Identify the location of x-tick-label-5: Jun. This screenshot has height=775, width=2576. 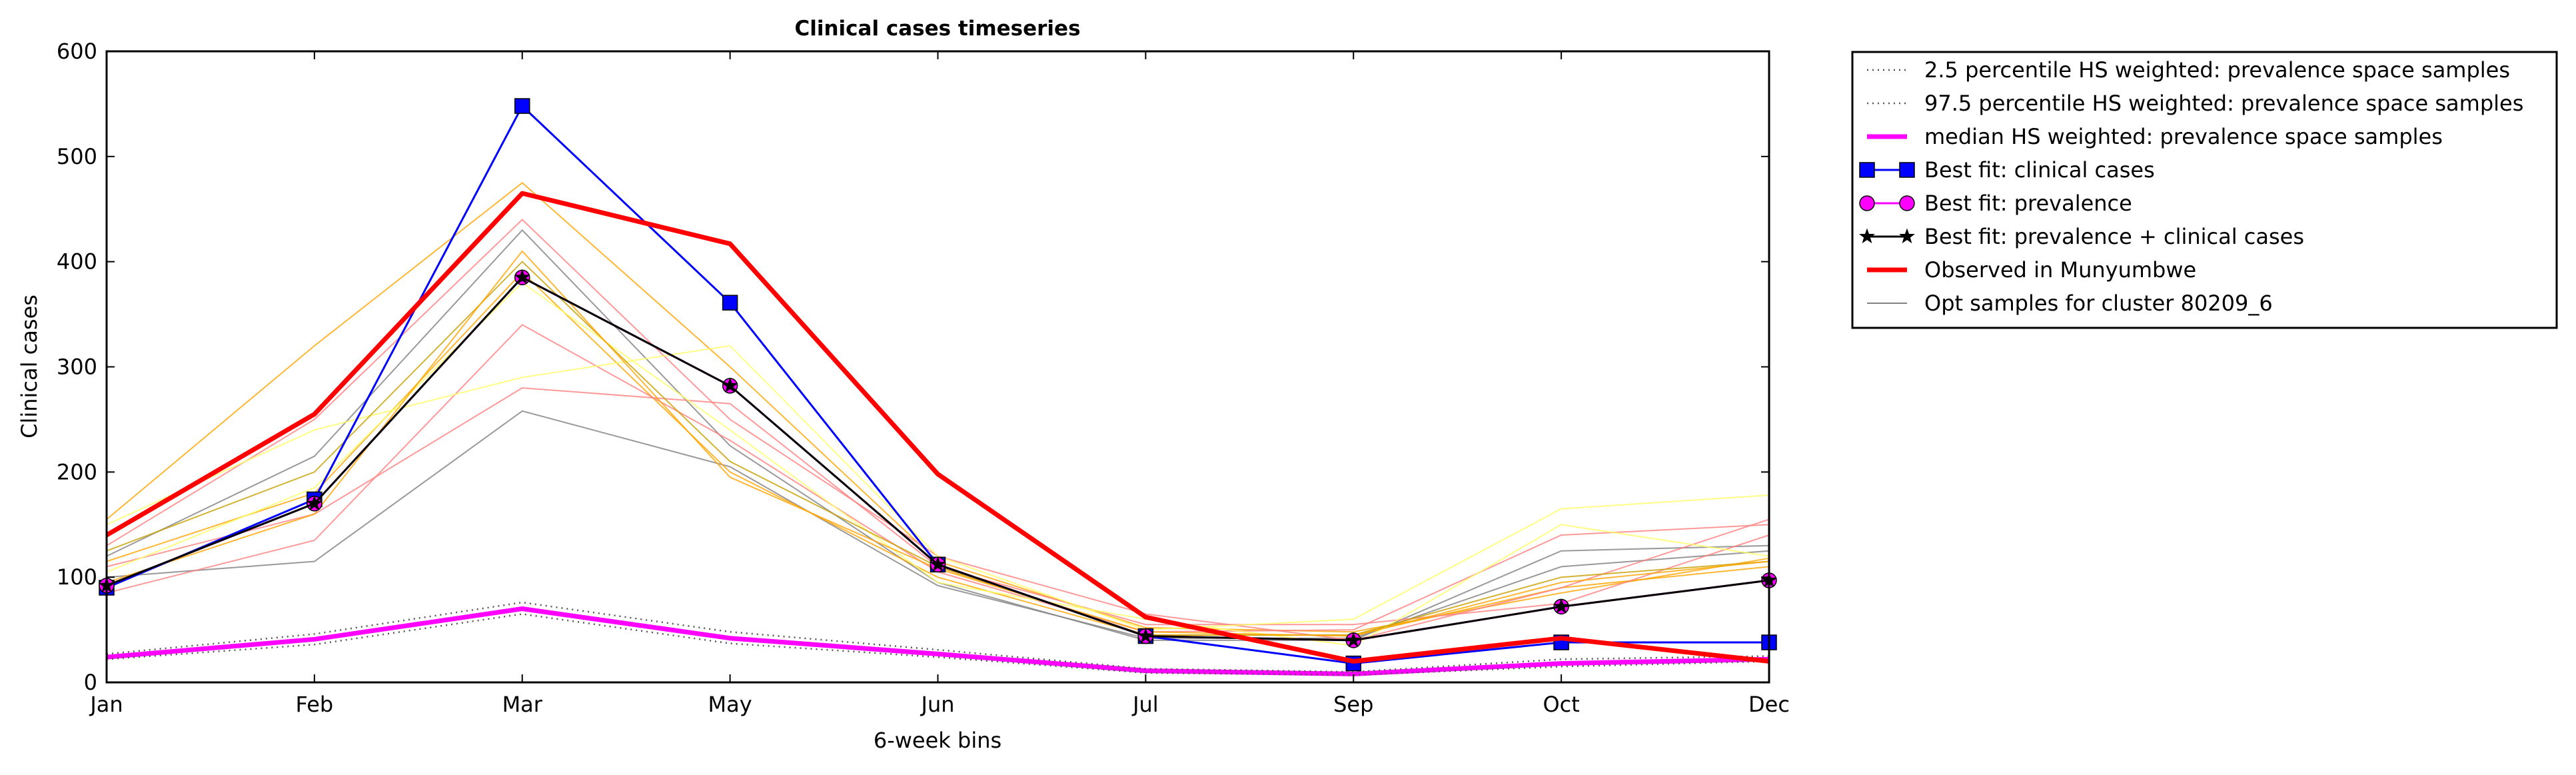
(938, 704).